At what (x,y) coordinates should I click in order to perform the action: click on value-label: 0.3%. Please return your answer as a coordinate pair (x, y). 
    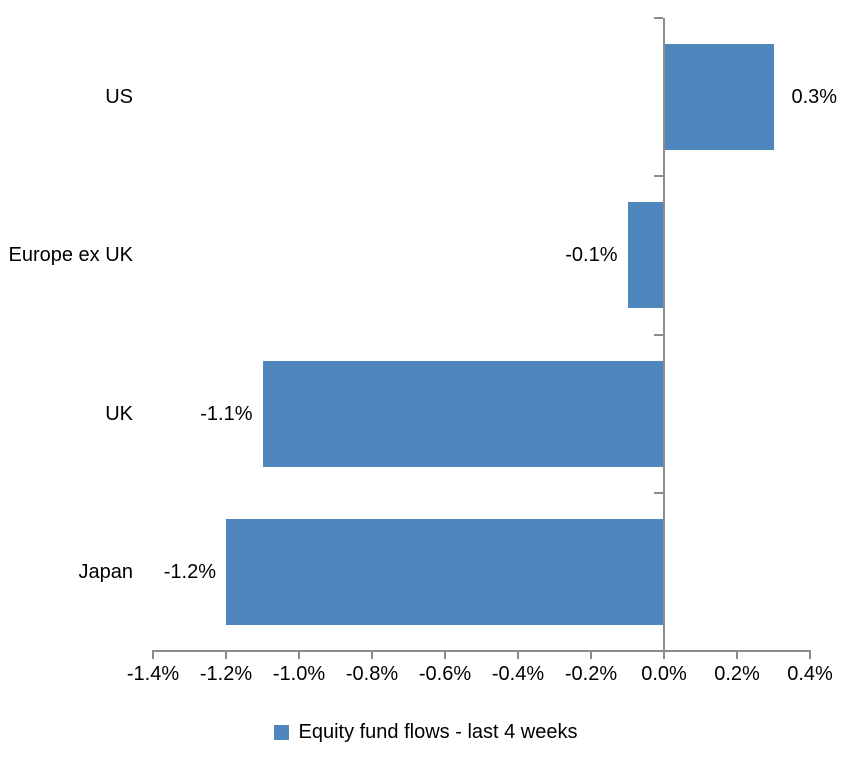
    Looking at the image, I should click on (814, 97).